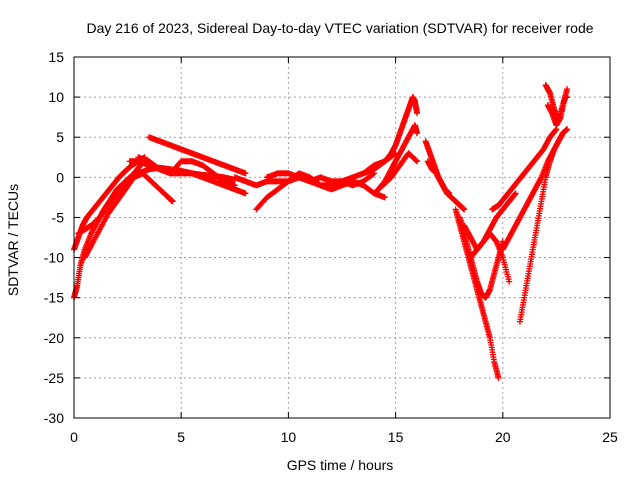 This screenshot has width=640, height=480. I want to click on y-tick-label: -25, so click(54, 378).